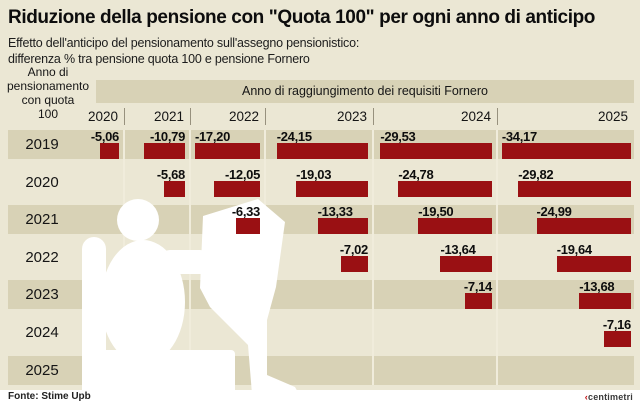 This screenshot has height=405, width=640. I want to click on value-label: -10,79, so click(167, 136).